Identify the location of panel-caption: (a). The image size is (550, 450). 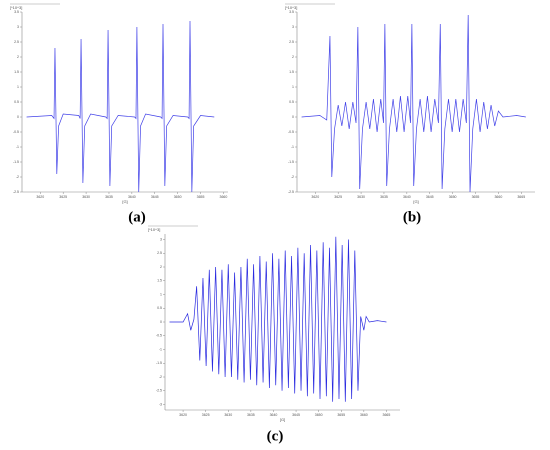
(137, 217).